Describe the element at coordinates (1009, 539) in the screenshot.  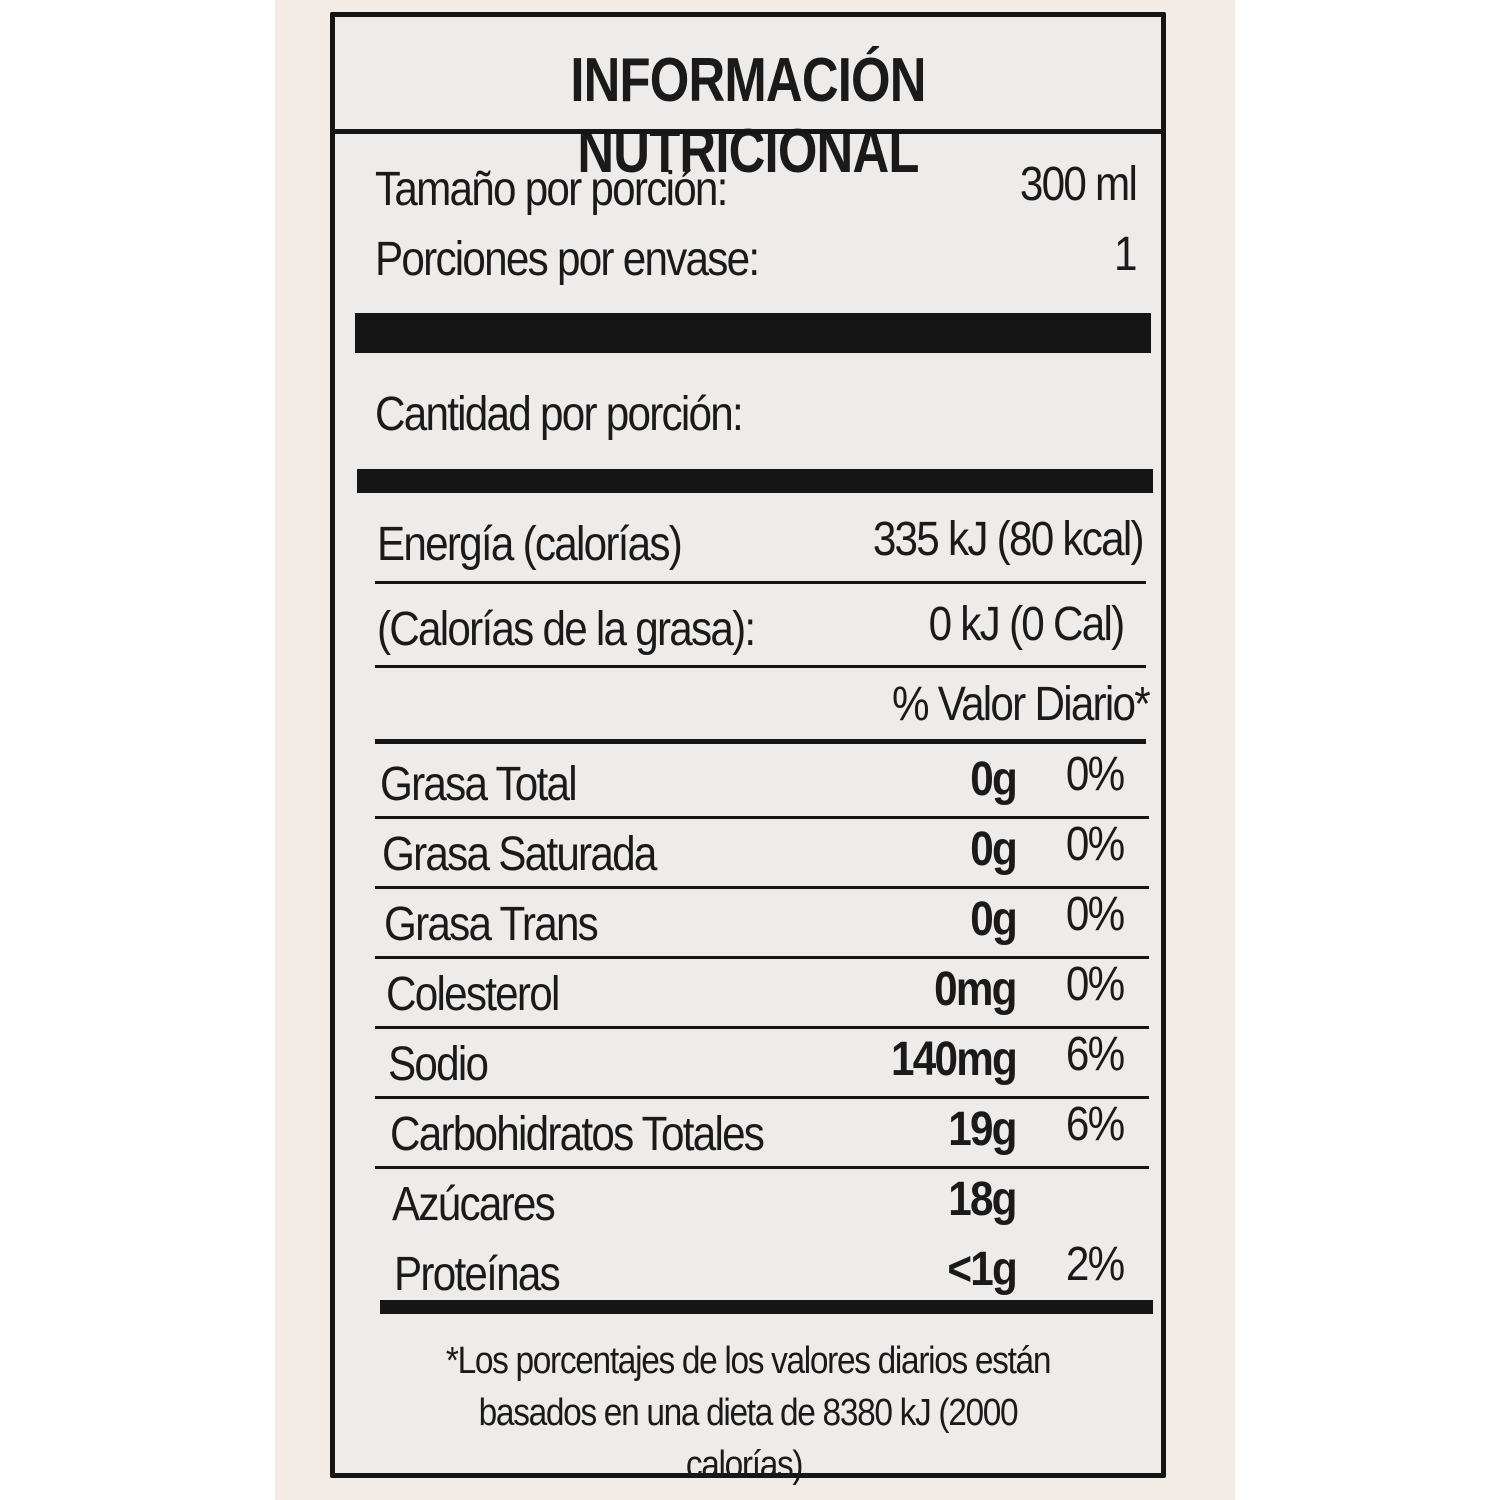
I see `energy-value: 335 kJ (80 kcal)` at that location.